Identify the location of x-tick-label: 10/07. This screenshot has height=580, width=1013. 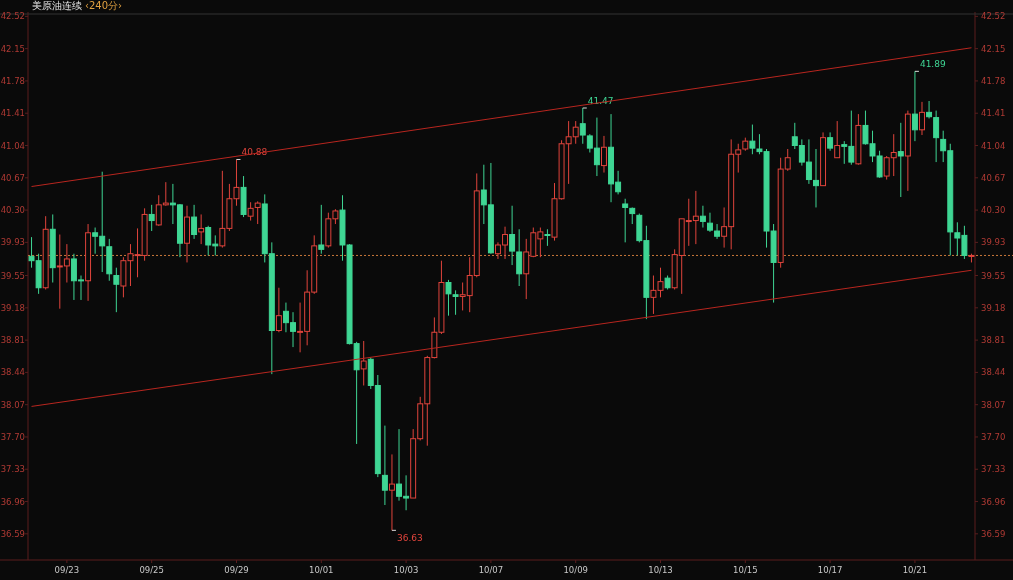
(491, 570).